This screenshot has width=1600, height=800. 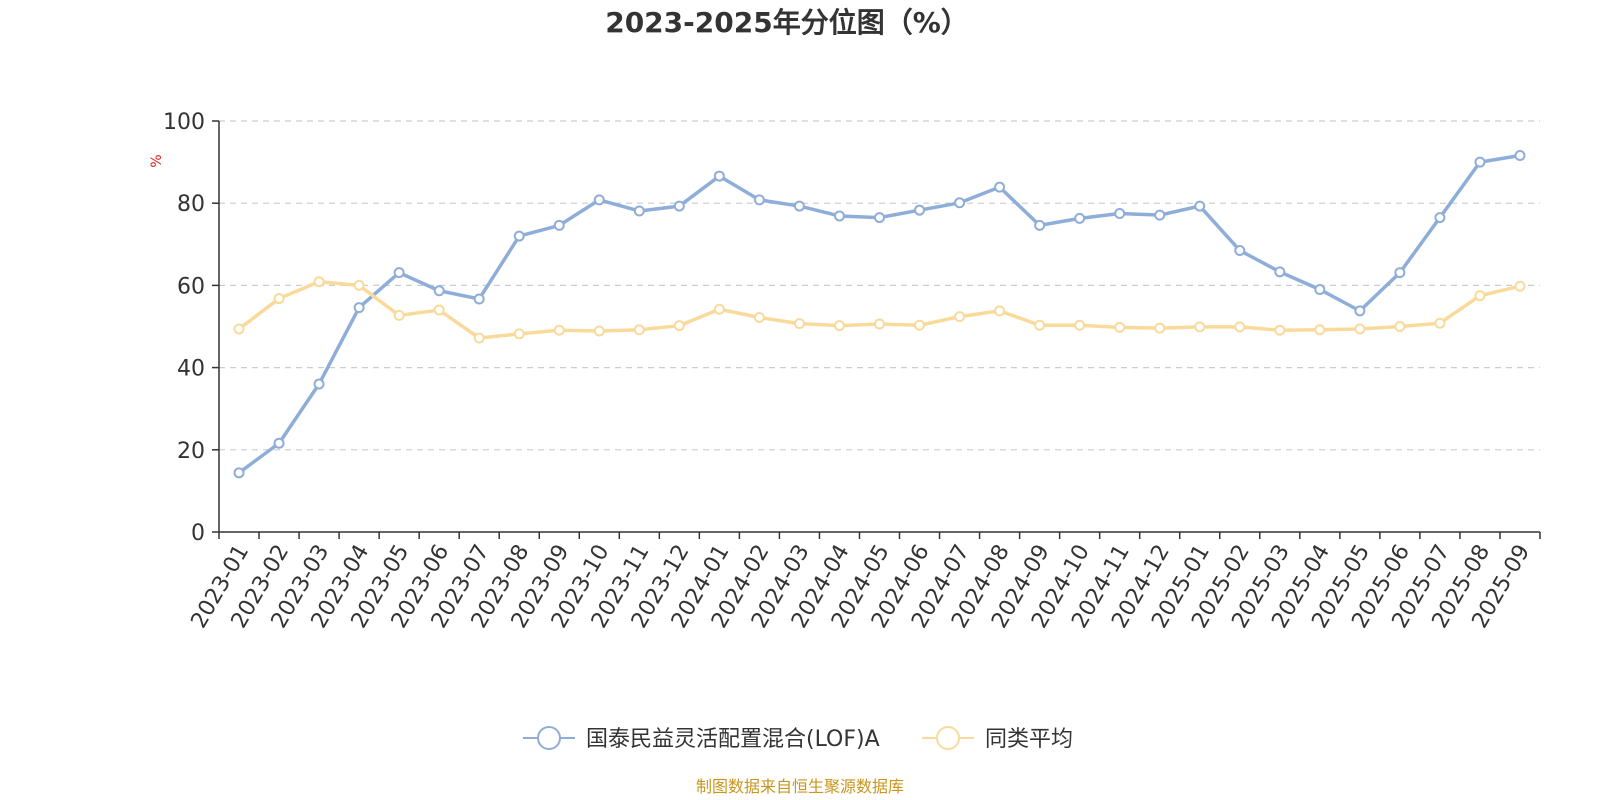 What do you see at coordinates (787, 22) in the screenshot?
I see `chart-title: 2023-2025年分位图（%）` at bounding box center [787, 22].